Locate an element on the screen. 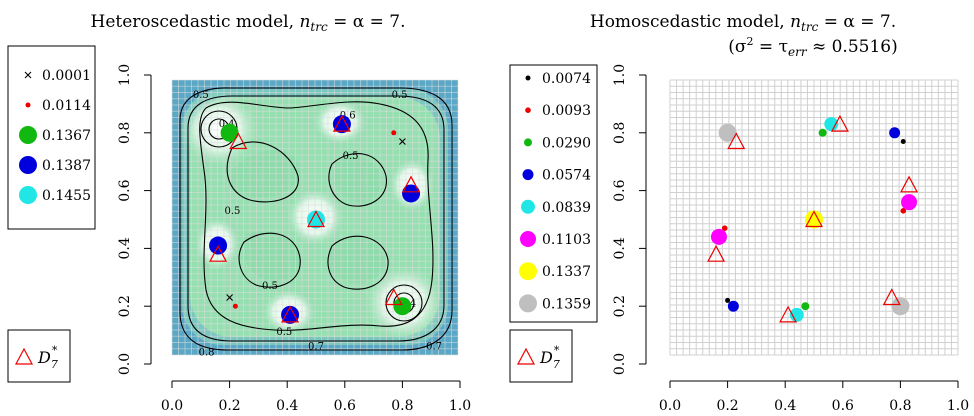  panel1-contour-05-b is located at coordinates (357, 180).